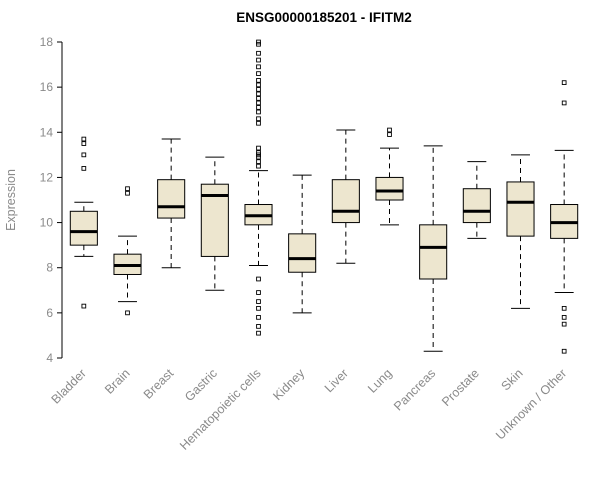  What do you see at coordinates (324, 17) in the screenshot?
I see `chart-title: ENSG00000185201 - IFITM2` at bounding box center [324, 17].